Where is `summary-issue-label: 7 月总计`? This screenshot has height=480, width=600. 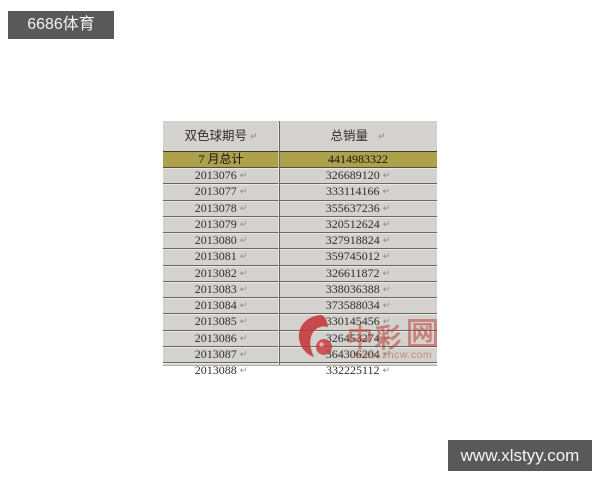
summary-issue-label: 7 月总计 is located at coordinates (221, 159).